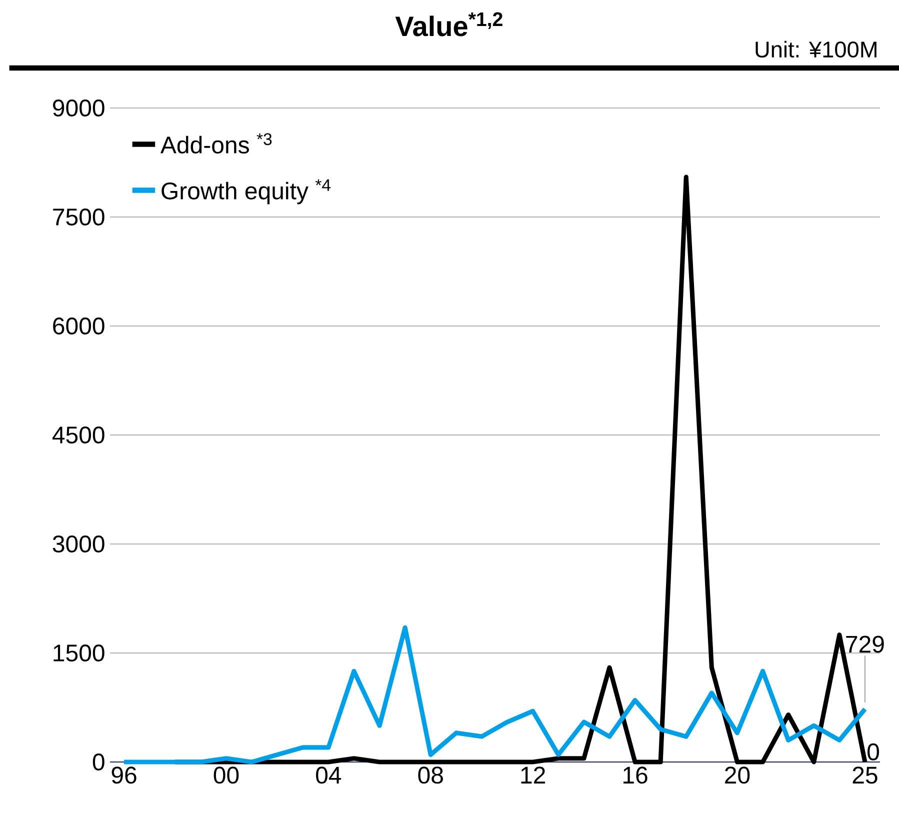  What do you see at coordinates (78, 325) in the screenshot?
I see `y-tick-label: 6000` at bounding box center [78, 325].